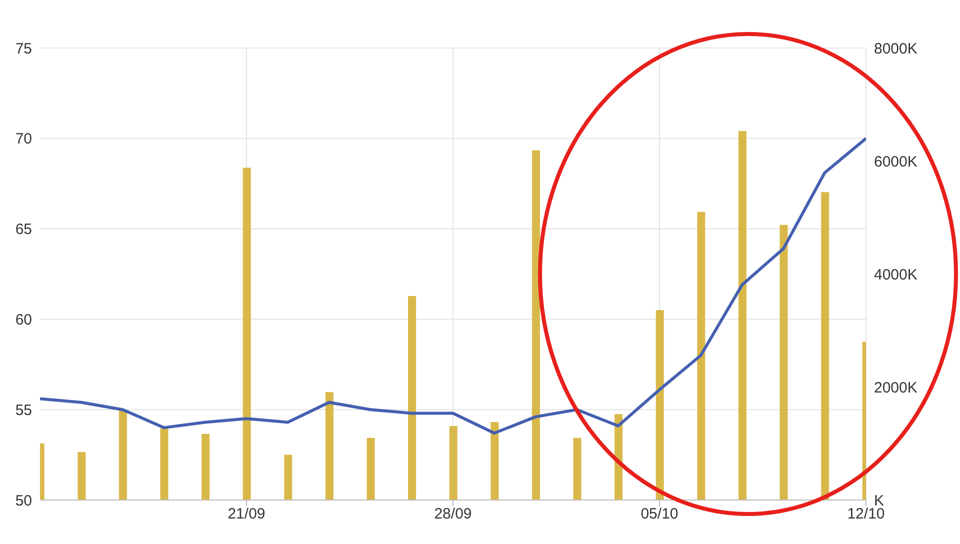  Describe the element at coordinates (23, 49) in the screenshot. I see `y-tick-label: 75` at that location.